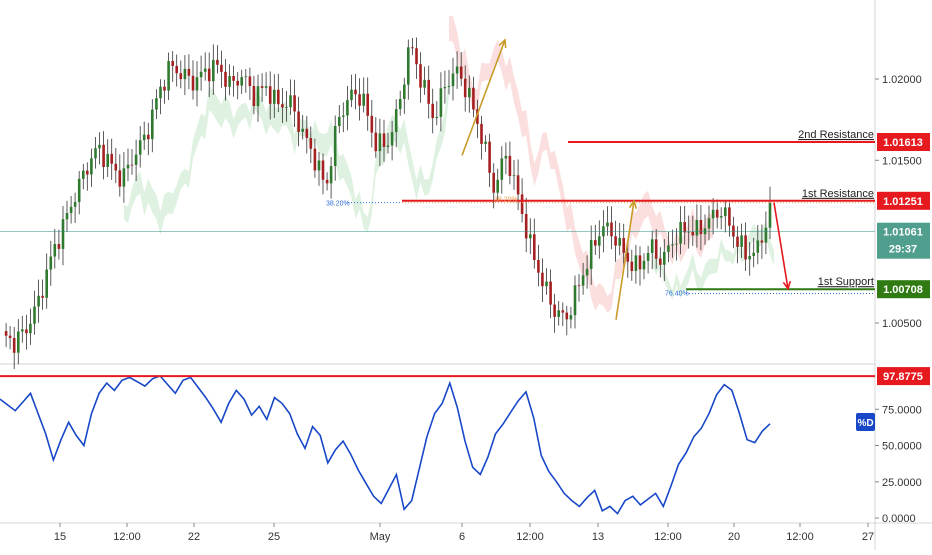  Describe the element at coordinates (787, 285) in the screenshot. I see `arrow-down-head` at that location.